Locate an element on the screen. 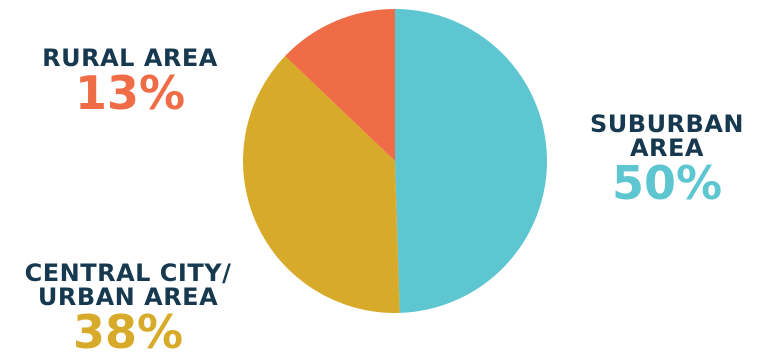 The width and height of the screenshot is (768, 361). slice-label-urban-name-line2: URBAN AREA is located at coordinates (128, 297).